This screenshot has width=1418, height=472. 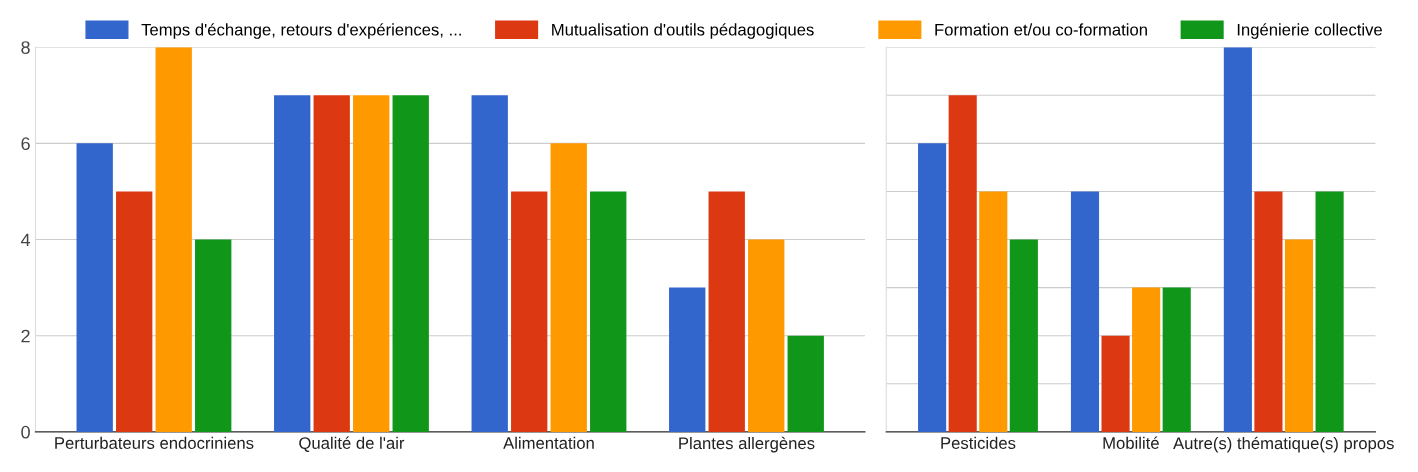 What do you see at coordinates (1283, 444) in the screenshot?
I see `x-tick-label: Autre(s) thématique(s) propos` at bounding box center [1283, 444].